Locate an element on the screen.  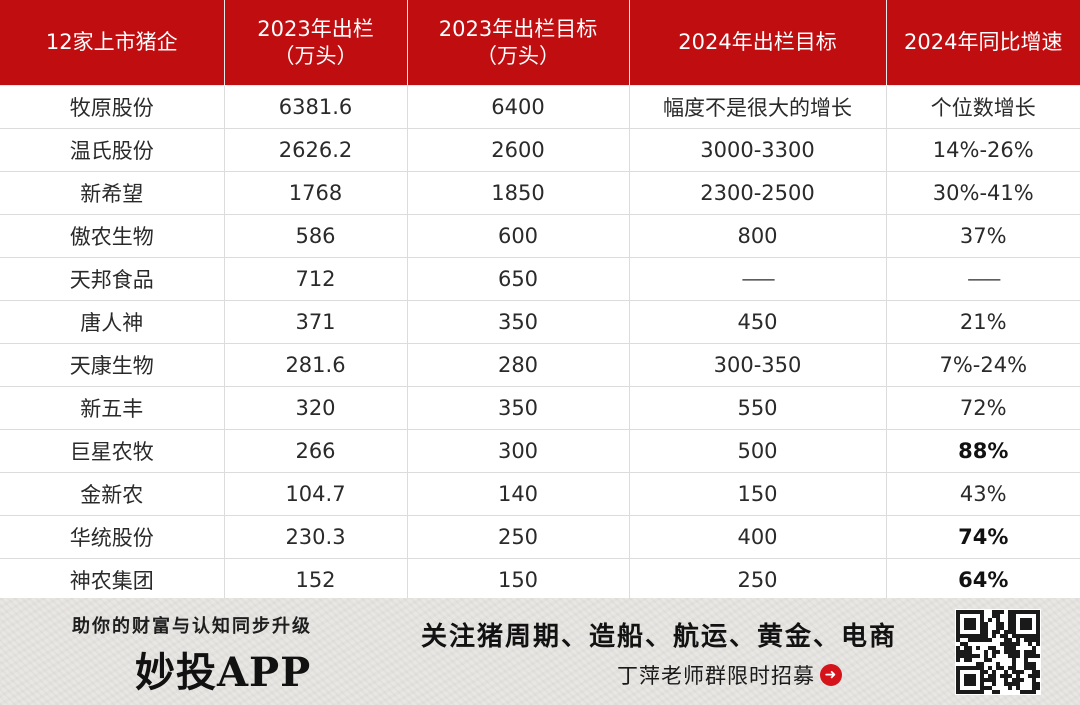
column-header-label: 2024年出栏目标 is located at coordinates (757, 42).